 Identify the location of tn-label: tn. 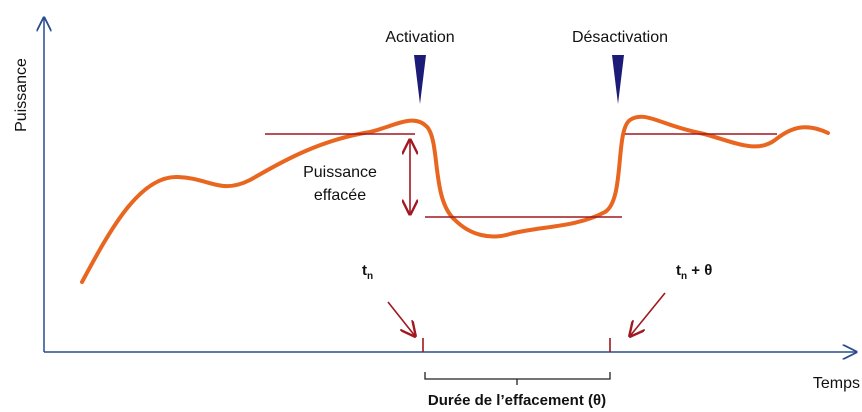
(367, 272).